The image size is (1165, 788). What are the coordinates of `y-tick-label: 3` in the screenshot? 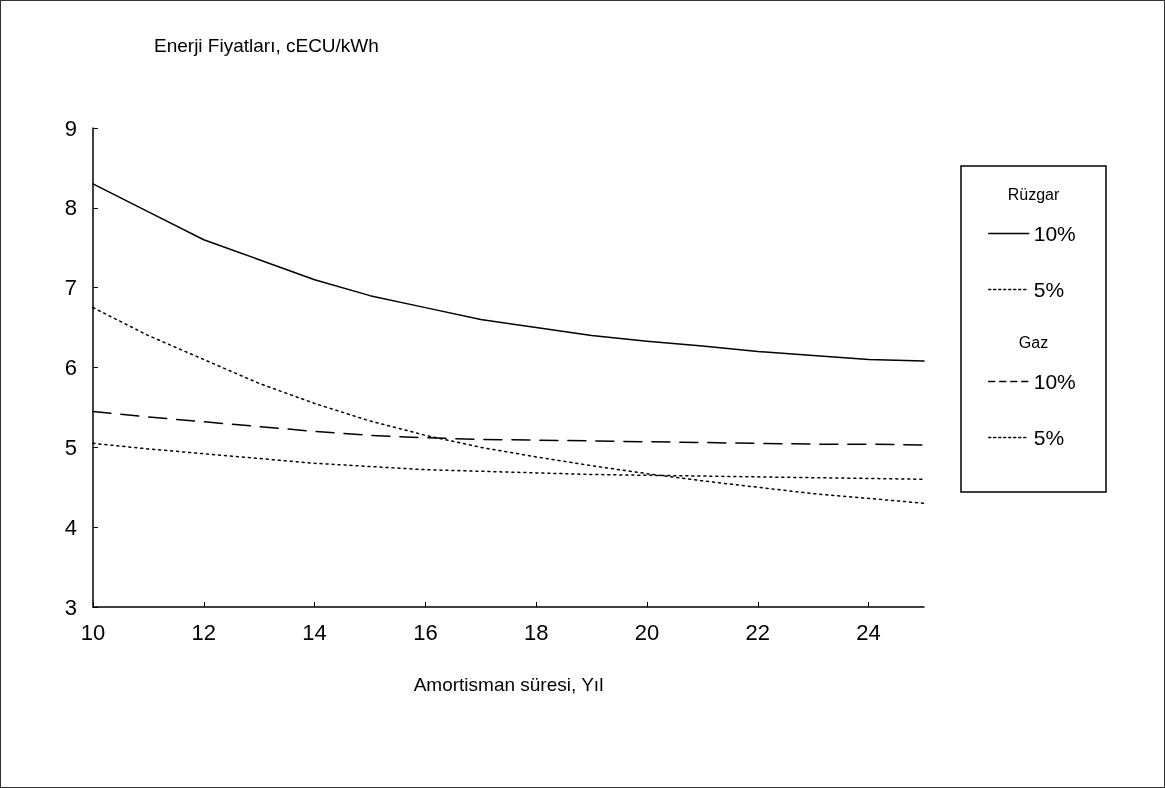 It's located at (70, 607).